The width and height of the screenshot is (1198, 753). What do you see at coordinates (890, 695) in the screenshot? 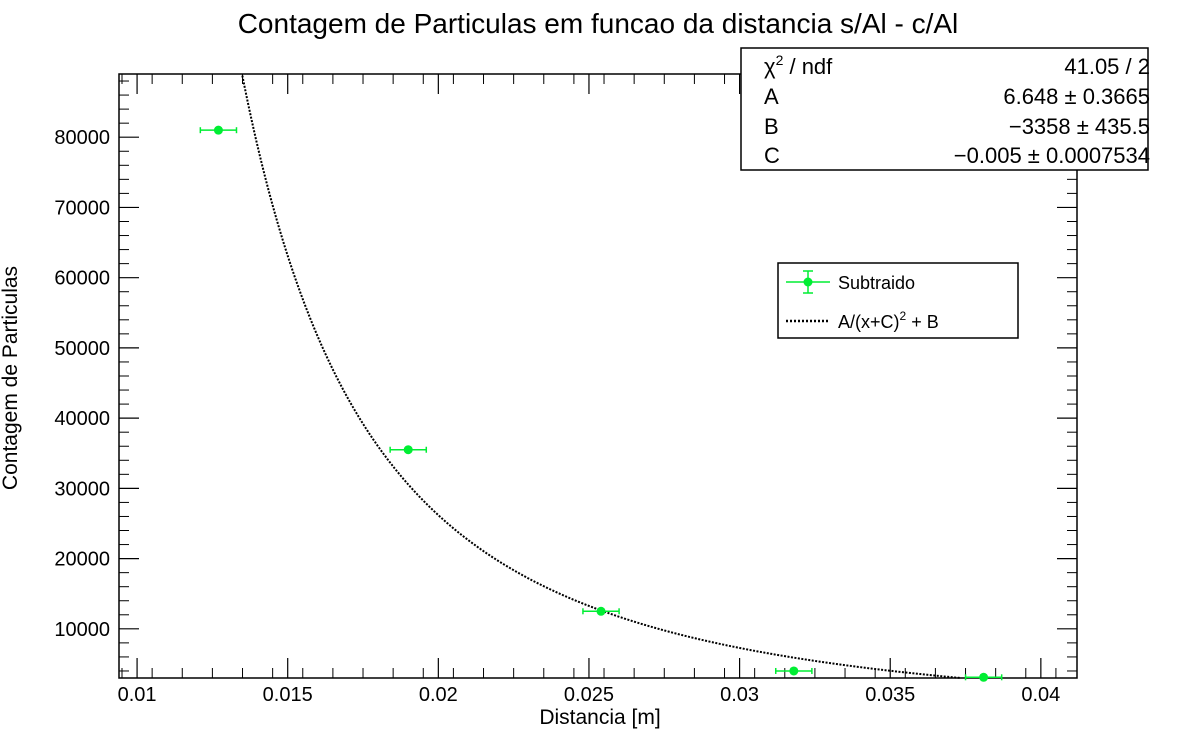
I see `x-tick-label: 0.035` at bounding box center [890, 695].